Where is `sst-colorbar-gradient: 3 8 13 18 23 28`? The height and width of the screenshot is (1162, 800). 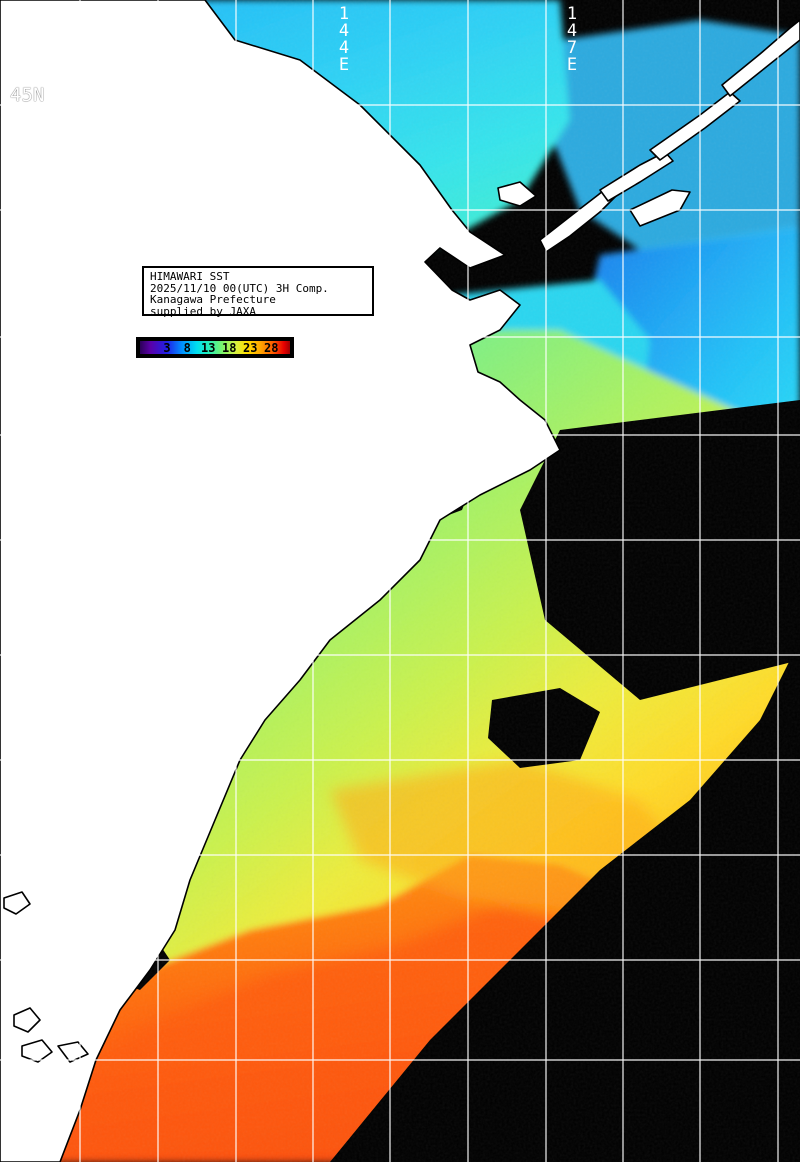
sst-colorbar-gradient: 3 8 13 18 23 28 is located at coordinates (215, 347).